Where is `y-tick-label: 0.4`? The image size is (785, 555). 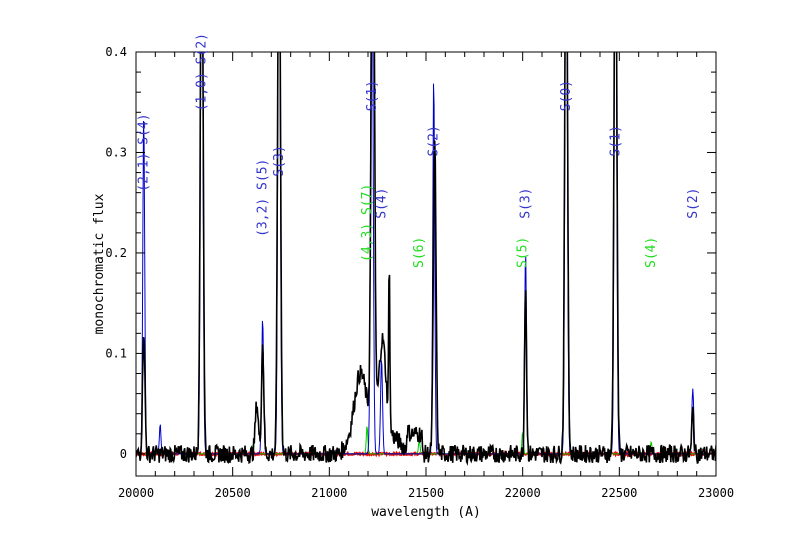
y-tick-label: 0.4 is located at coordinates (116, 52).